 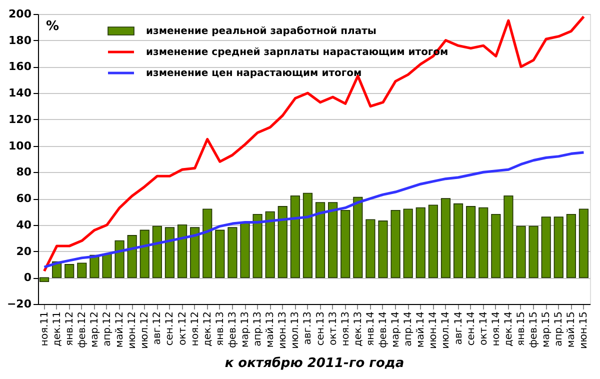 I want to click on x-tick-label: дек.13, so click(x=358, y=329).